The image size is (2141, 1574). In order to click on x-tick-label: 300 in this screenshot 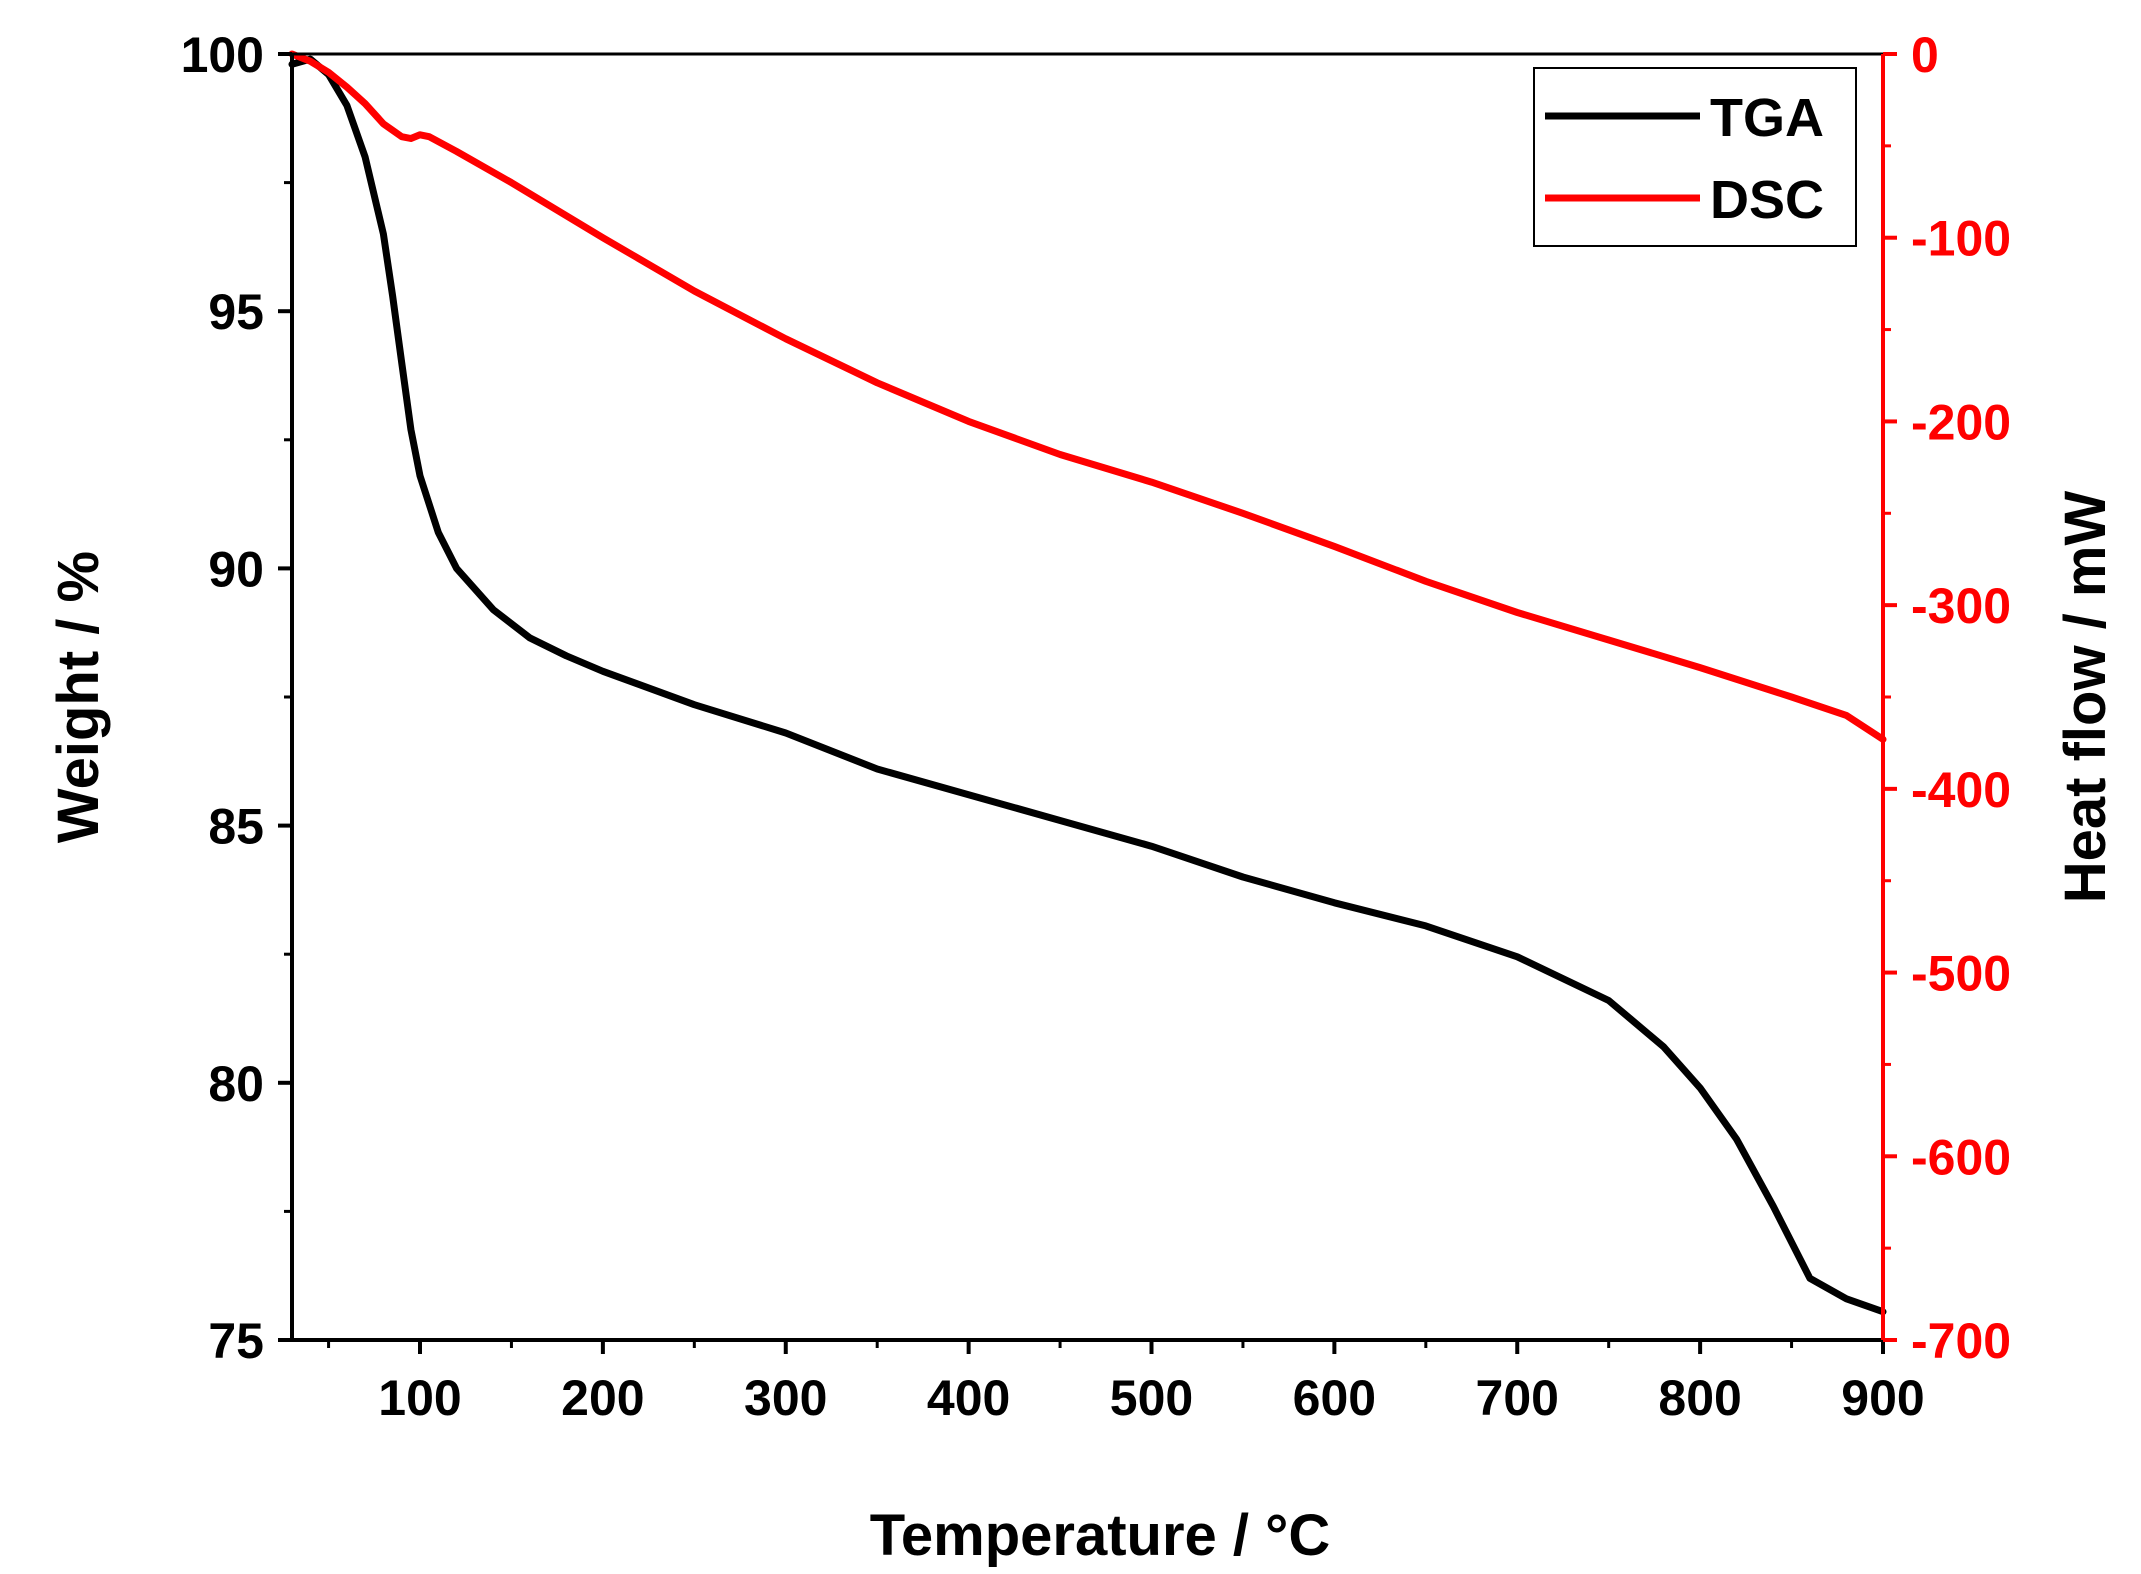, I will do `click(785, 1398)`.